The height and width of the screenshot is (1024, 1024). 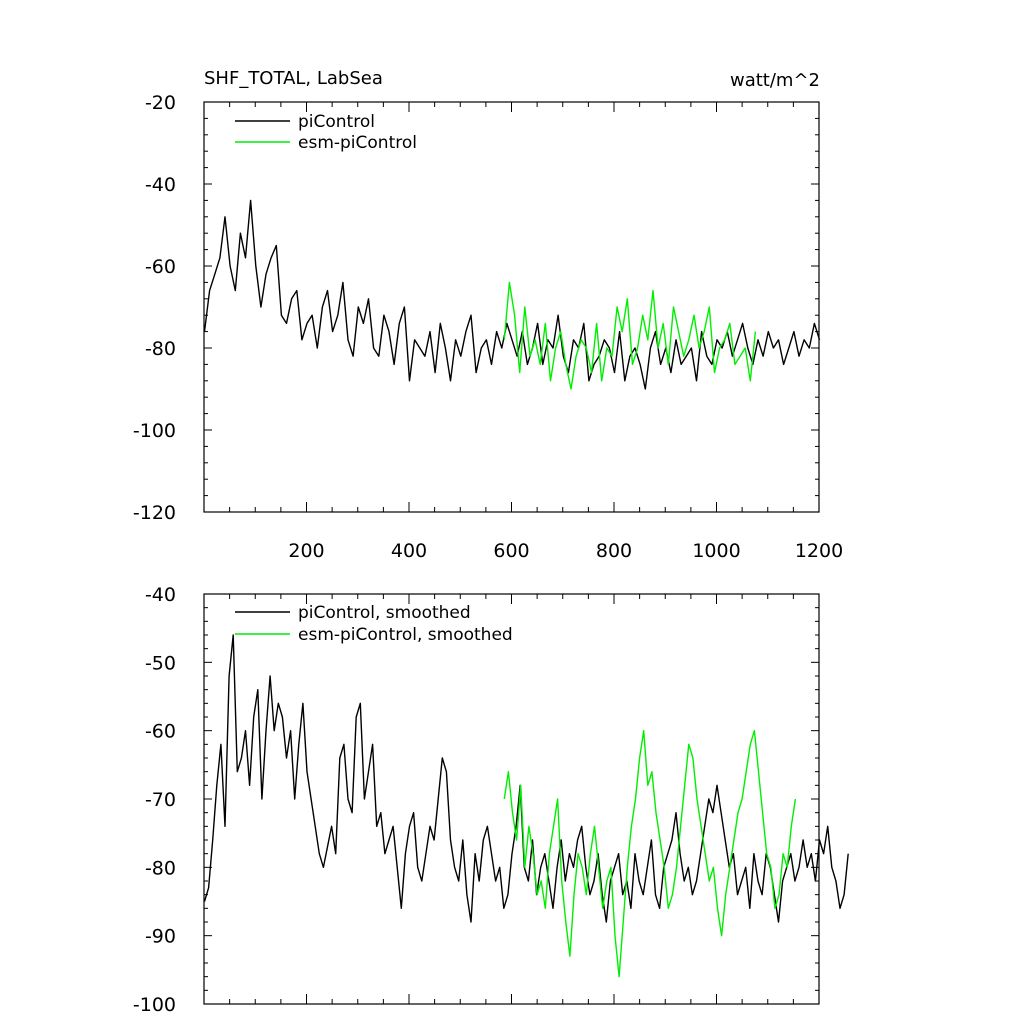 What do you see at coordinates (160, 732) in the screenshot?
I see `y-tick-label-bottom: -60` at bounding box center [160, 732].